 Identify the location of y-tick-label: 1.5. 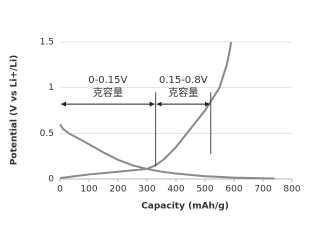
(47, 43).